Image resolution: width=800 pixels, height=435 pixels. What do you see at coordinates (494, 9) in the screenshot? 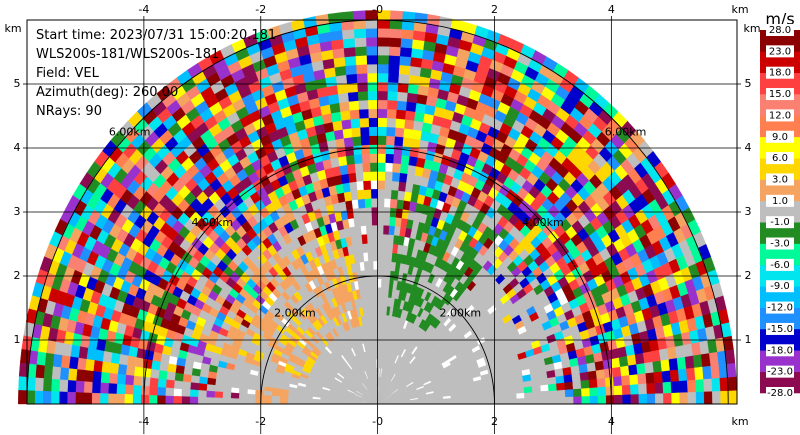
I see `x-tick-label: 2` at bounding box center [494, 9].